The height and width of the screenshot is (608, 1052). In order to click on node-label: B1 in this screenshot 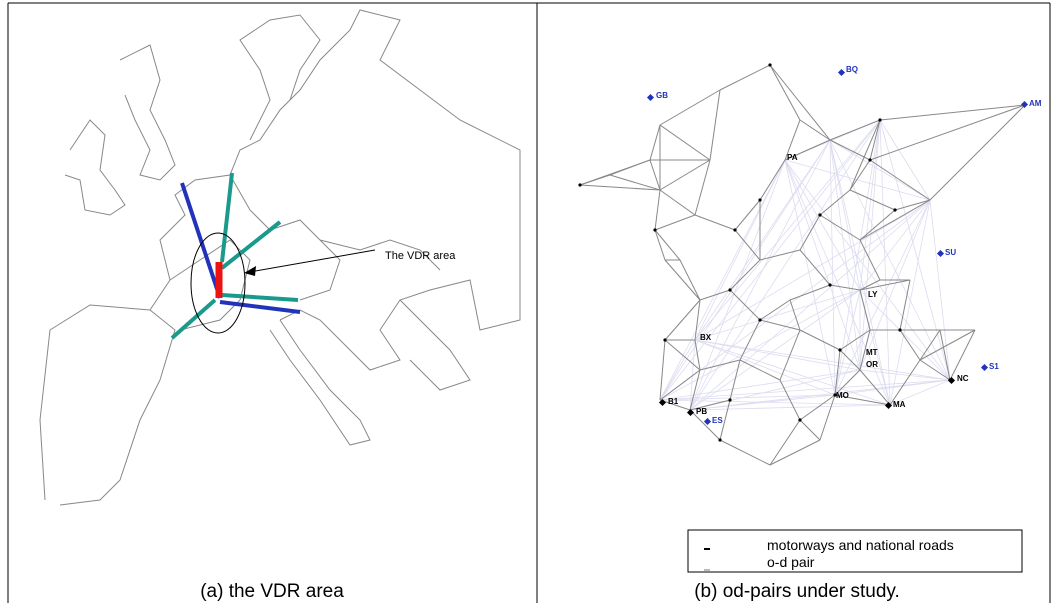, I will do `click(673, 401)`.